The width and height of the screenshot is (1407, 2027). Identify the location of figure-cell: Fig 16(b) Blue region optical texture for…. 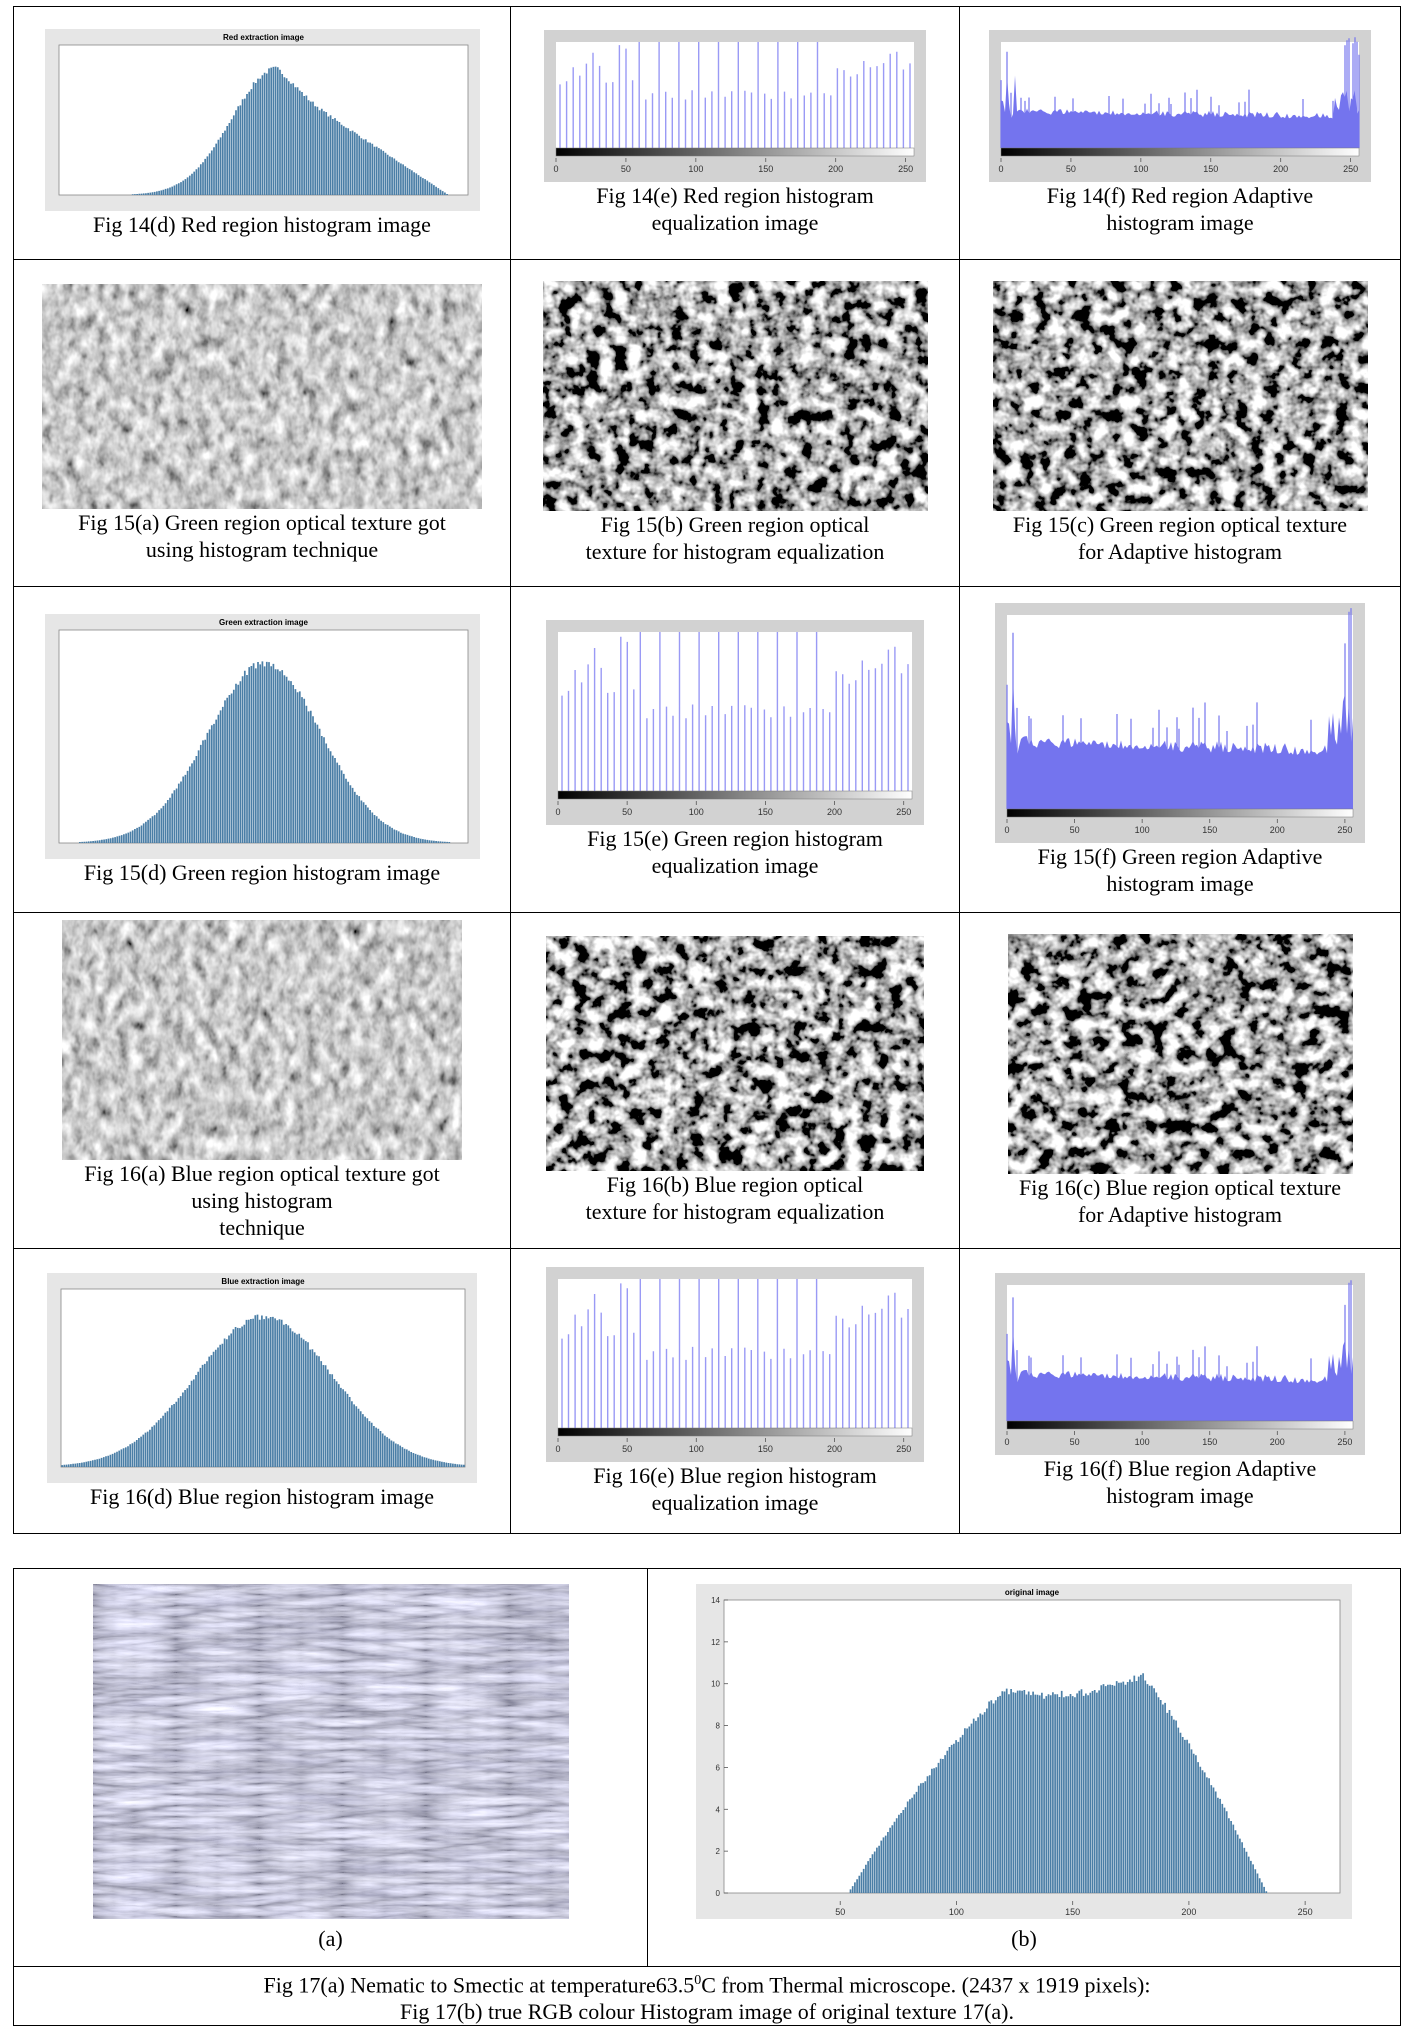
(735, 1080).